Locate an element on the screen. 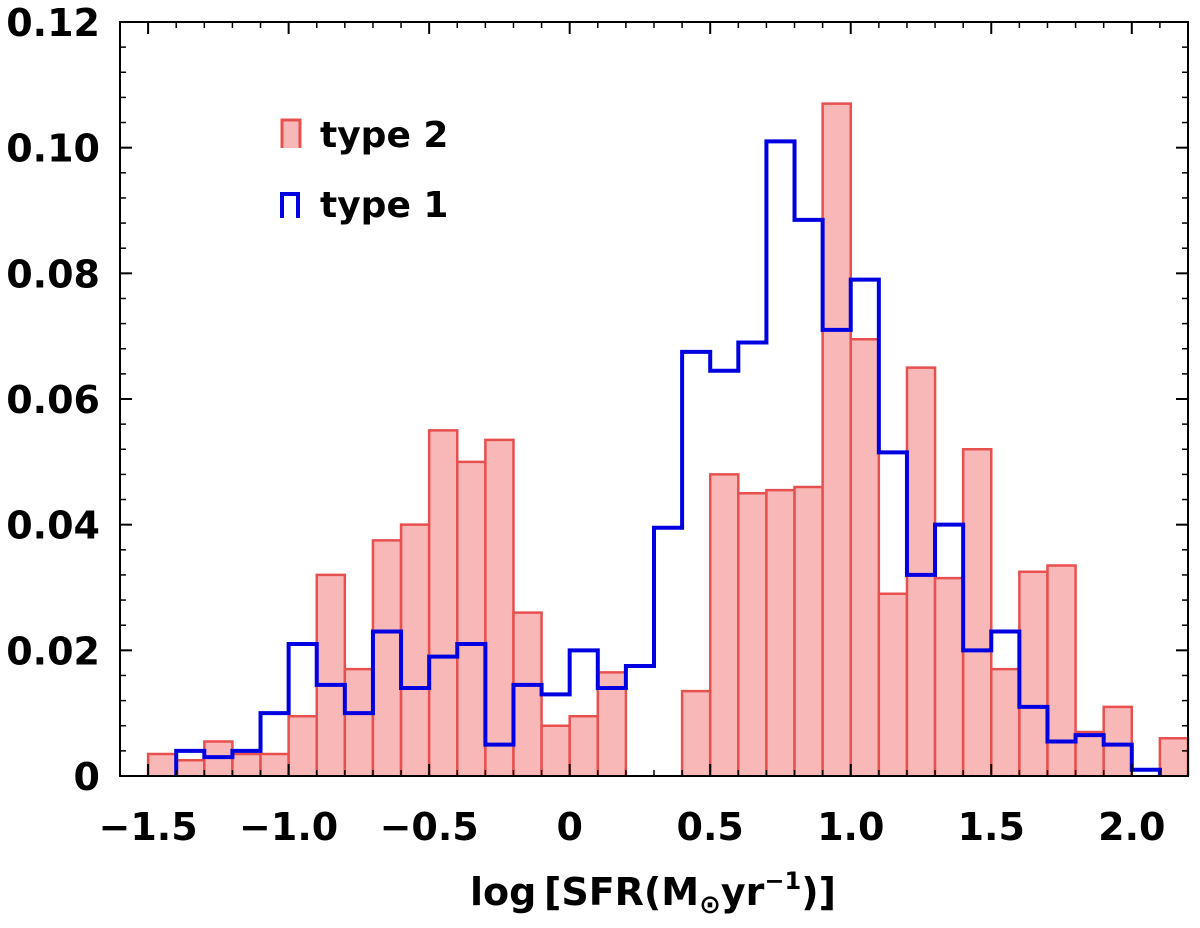 Image resolution: width=1200 pixels, height=928 pixels. legend-entry-type-1: type 1 is located at coordinates (364, 205).